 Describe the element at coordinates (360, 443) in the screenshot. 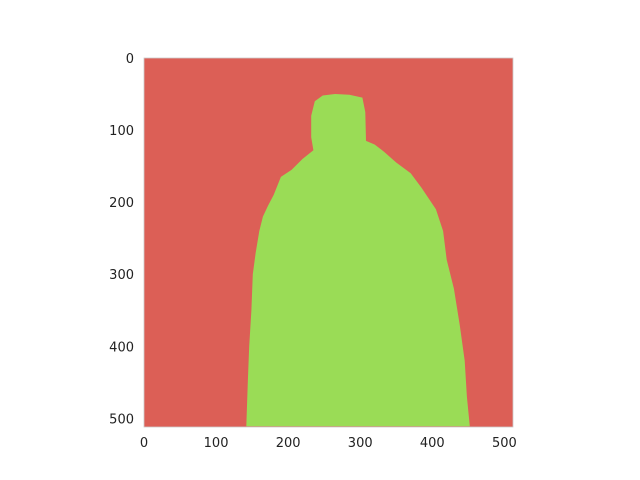

I see `x-tick-label: 300` at that location.